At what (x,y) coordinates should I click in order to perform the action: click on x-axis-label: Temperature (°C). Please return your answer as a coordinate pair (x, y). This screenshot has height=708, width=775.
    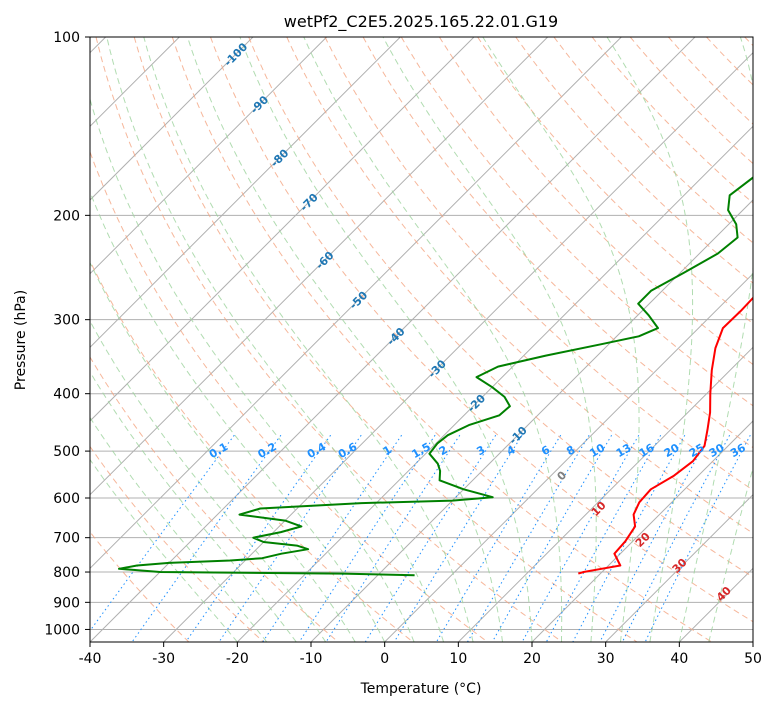
    Looking at the image, I should click on (421, 689).